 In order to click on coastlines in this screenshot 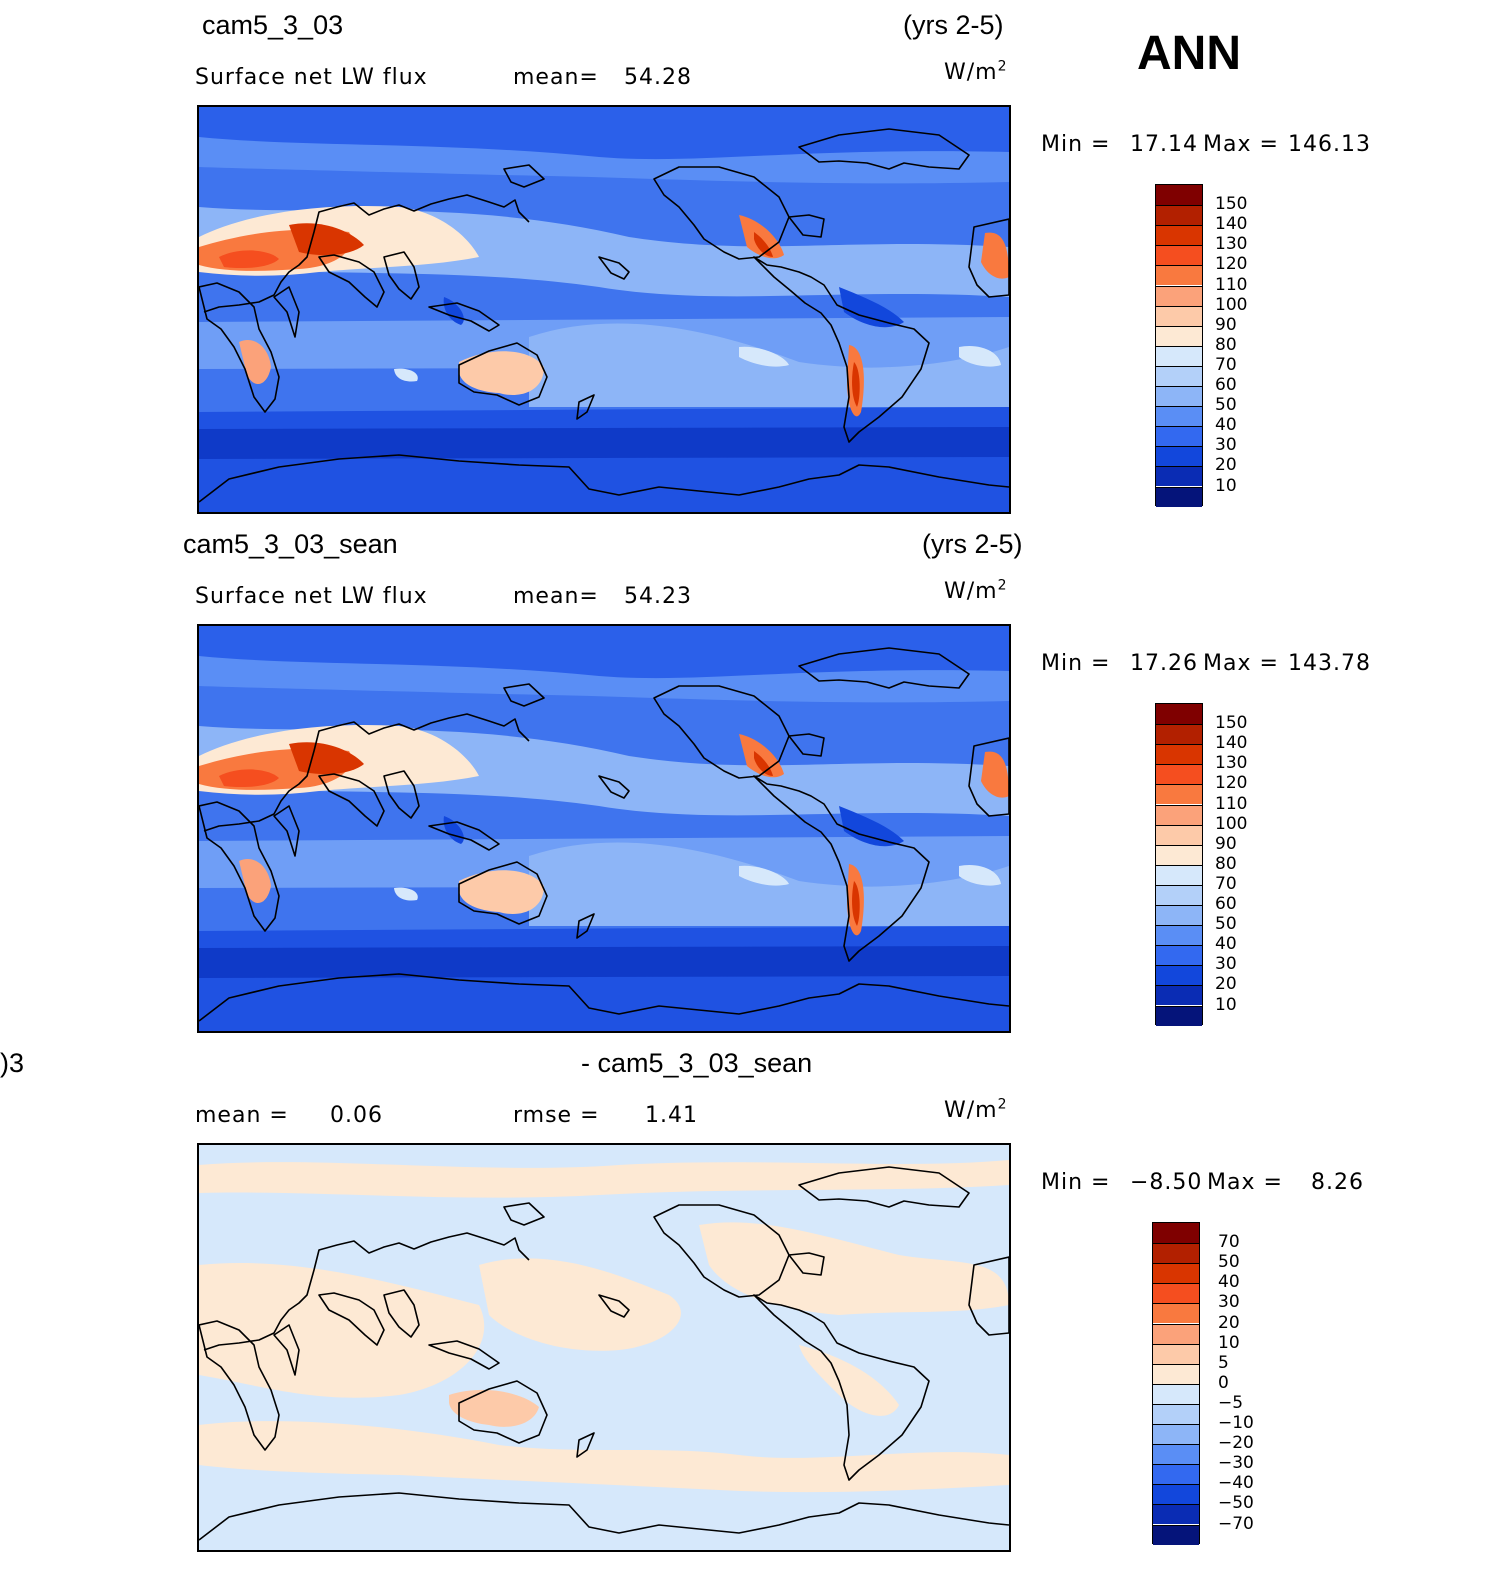, I will do `click(604, 315)`.